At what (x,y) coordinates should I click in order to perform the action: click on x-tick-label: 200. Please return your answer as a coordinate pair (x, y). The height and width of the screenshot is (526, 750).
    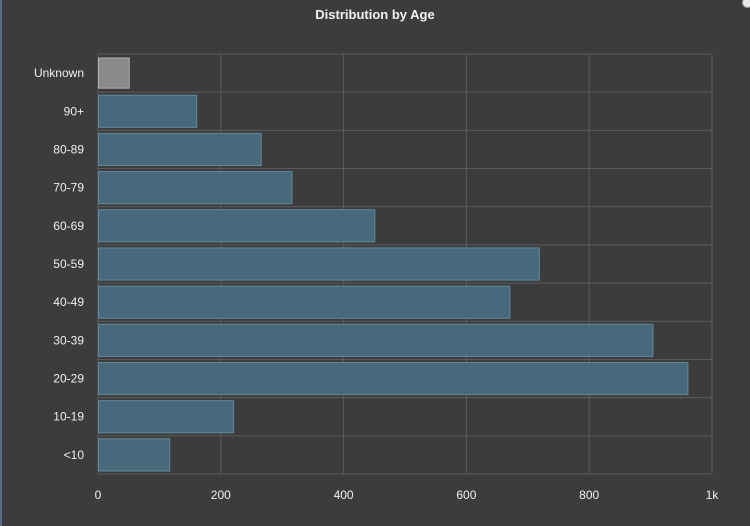
    Looking at the image, I should click on (221, 495).